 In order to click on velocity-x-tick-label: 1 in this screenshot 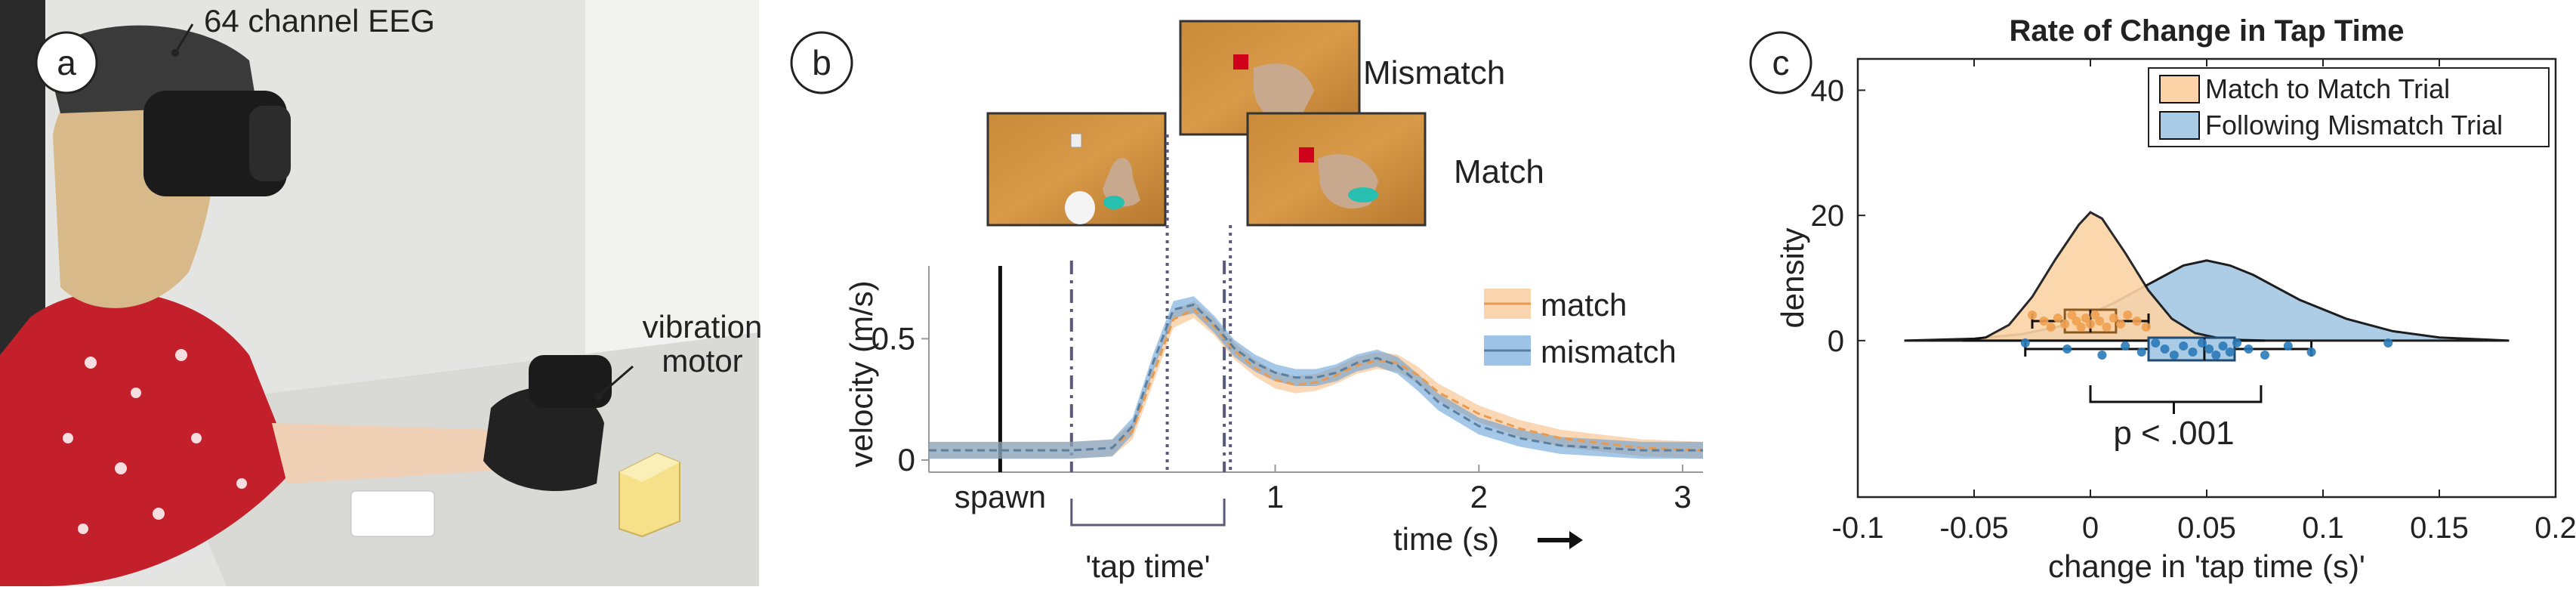, I will do `click(1275, 496)`.